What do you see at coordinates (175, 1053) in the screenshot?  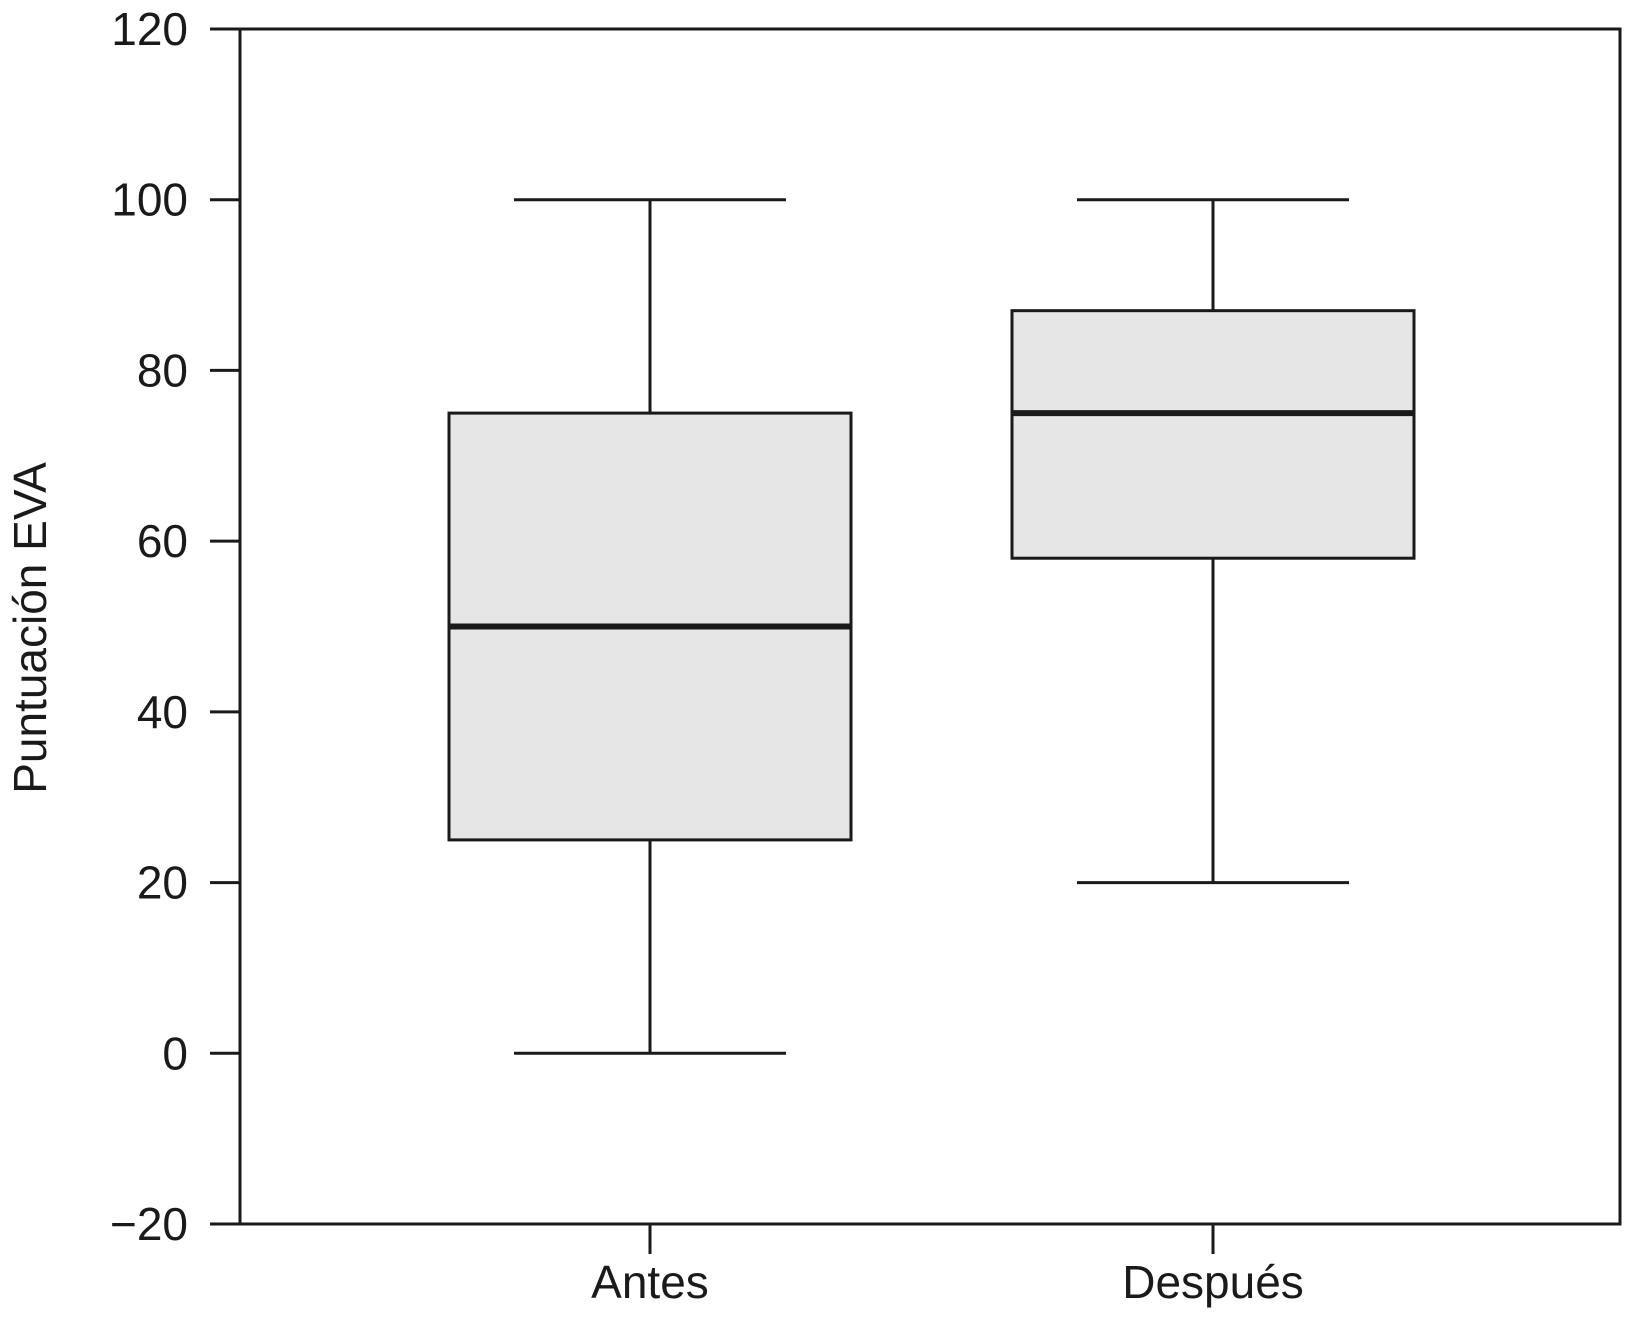 I see `y-tick-label: 0` at bounding box center [175, 1053].